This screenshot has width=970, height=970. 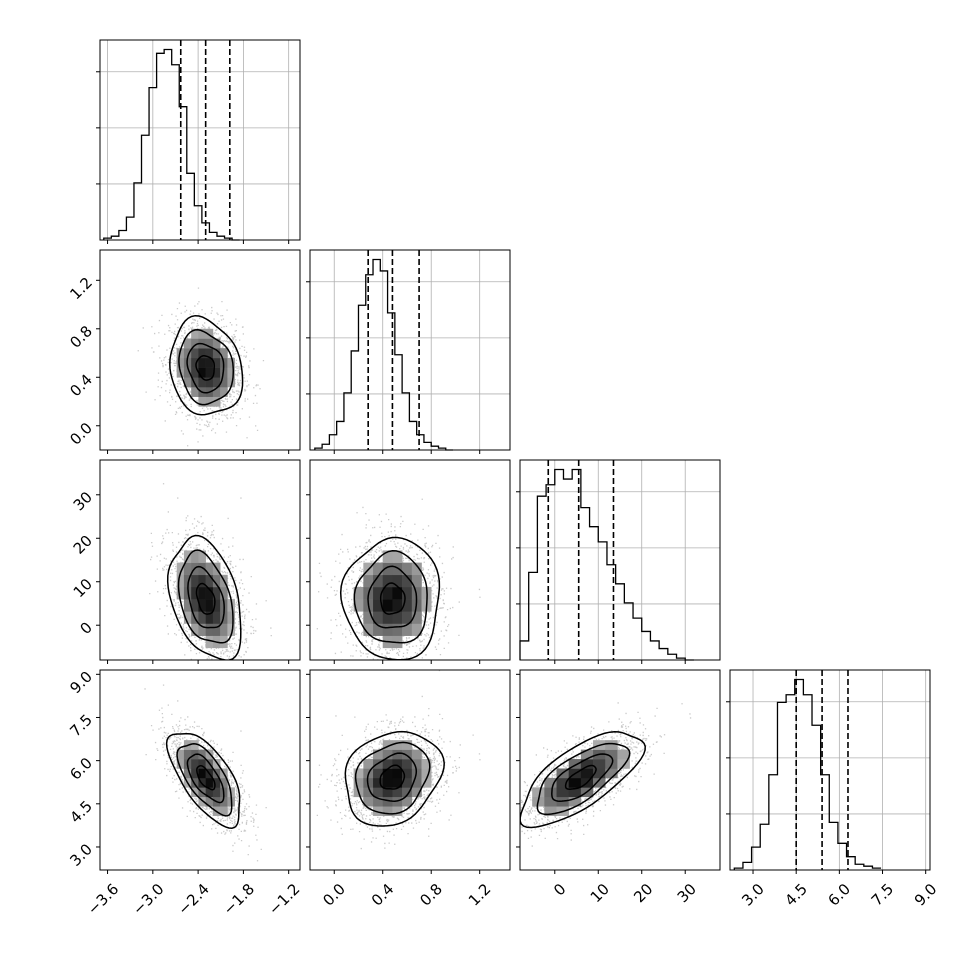 I want to click on joint-panel-p1-p2, so click(x=408, y=561).